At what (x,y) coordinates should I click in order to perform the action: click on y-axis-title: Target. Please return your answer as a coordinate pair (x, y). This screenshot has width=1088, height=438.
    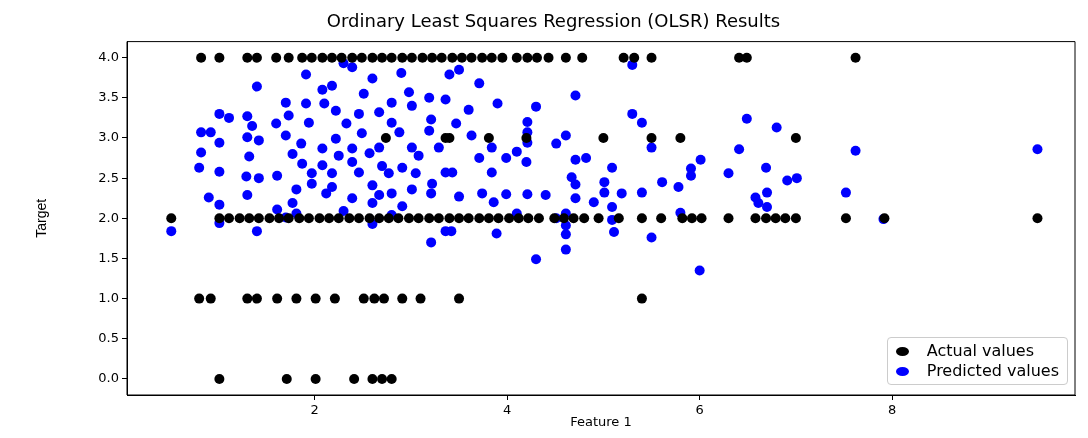
    Looking at the image, I should click on (41, 218).